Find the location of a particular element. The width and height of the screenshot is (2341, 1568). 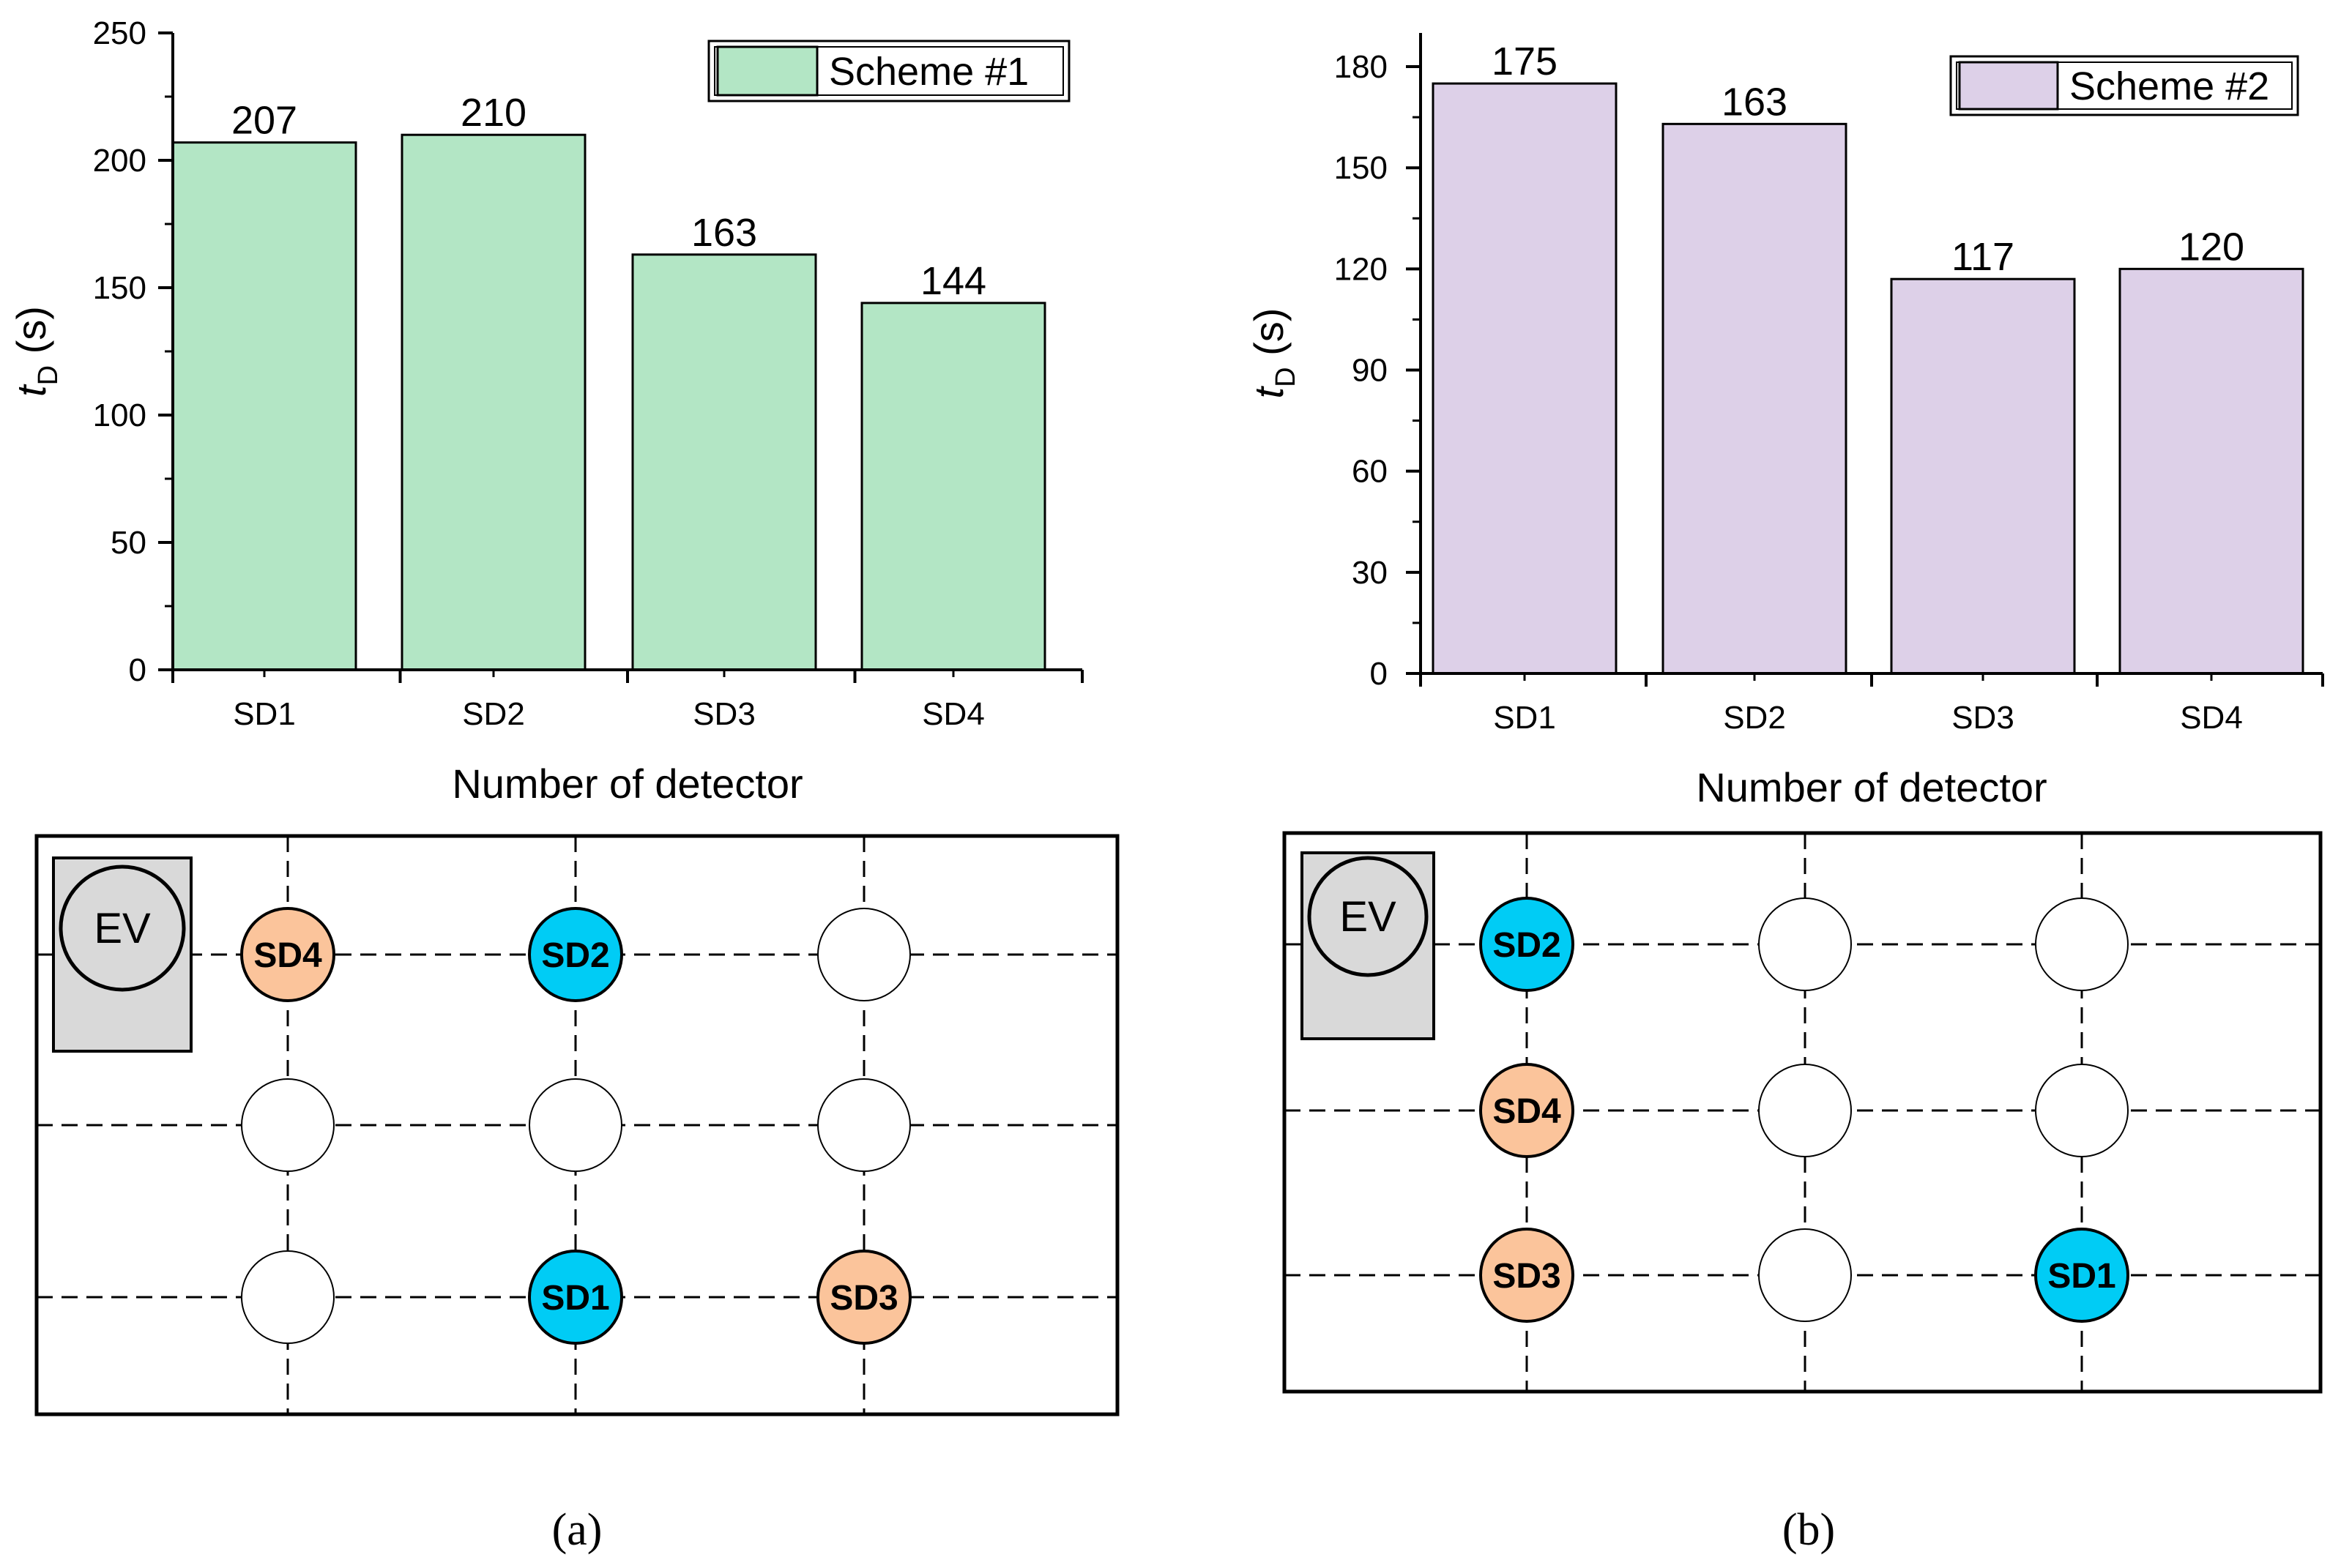

legend-label: Scheme #1 is located at coordinates (929, 72).